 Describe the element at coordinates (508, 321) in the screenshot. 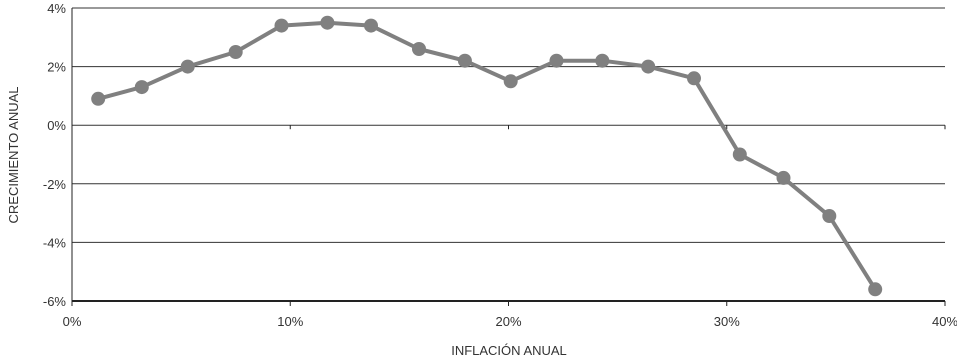

I see `x-tick-label: 20%` at that location.